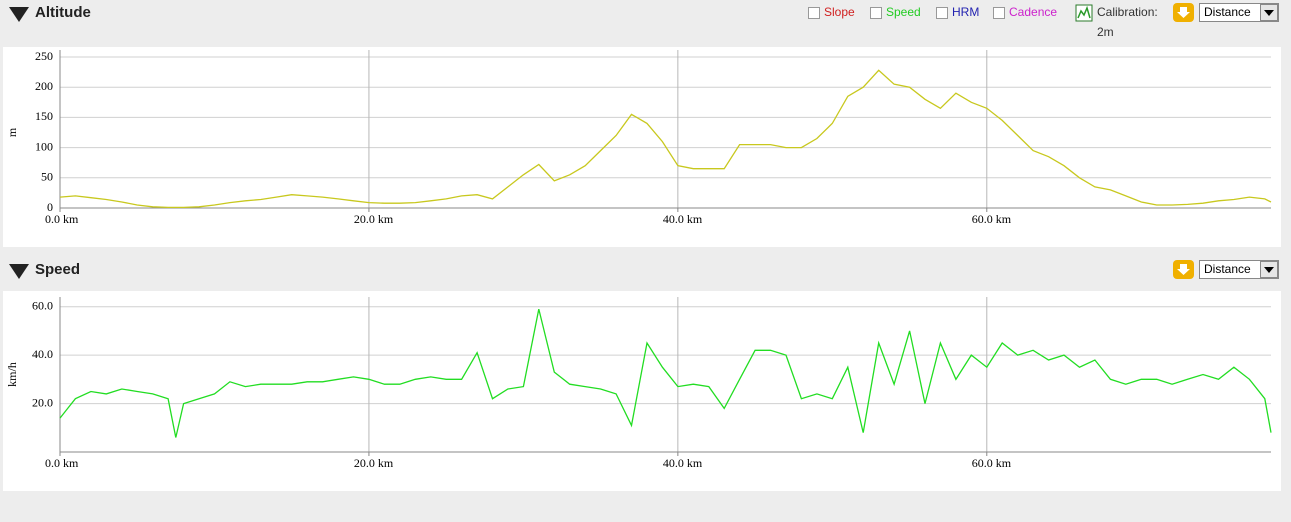 Image resolution: width=1291 pixels, height=522 pixels. I want to click on panel-title: Speed, so click(57, 269).